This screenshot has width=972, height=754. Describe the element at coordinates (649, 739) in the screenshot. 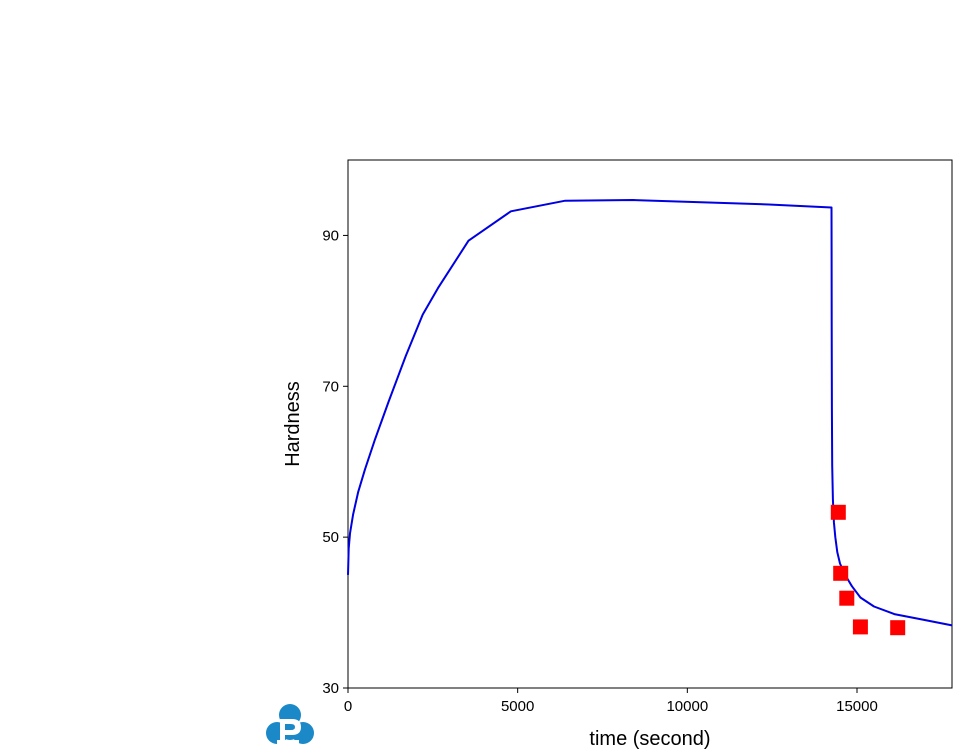

I see `x-axis-title: time (second)` at that location.